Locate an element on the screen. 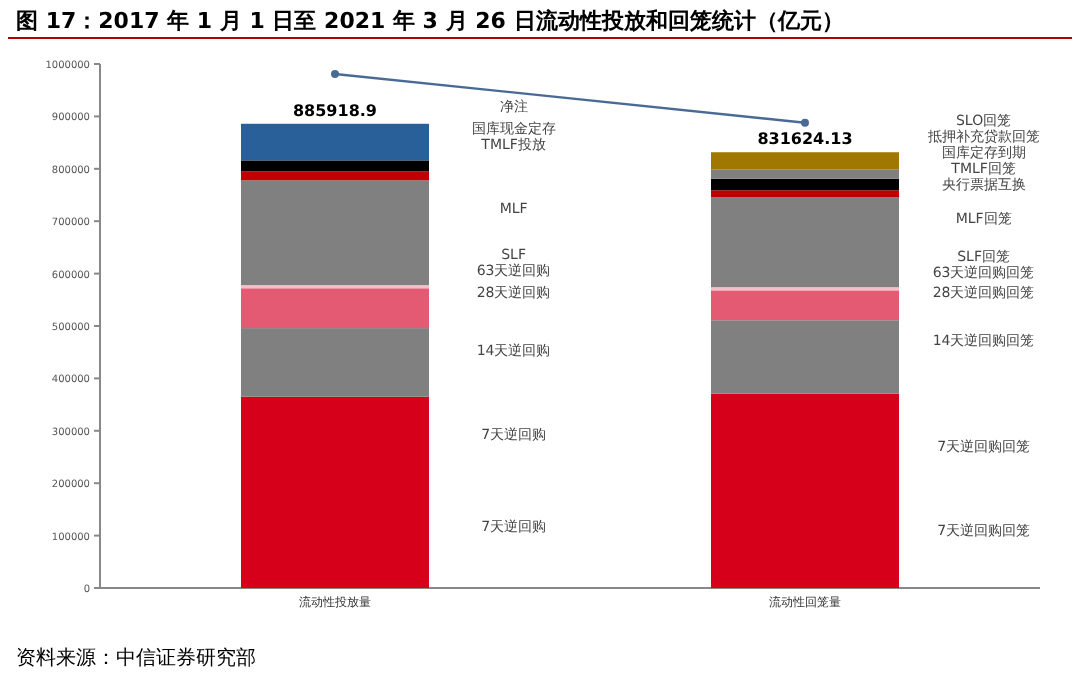 The width and height of the screenshot is (1080, 686). total-label: 831624.13 is located at coordinates (805, 139).